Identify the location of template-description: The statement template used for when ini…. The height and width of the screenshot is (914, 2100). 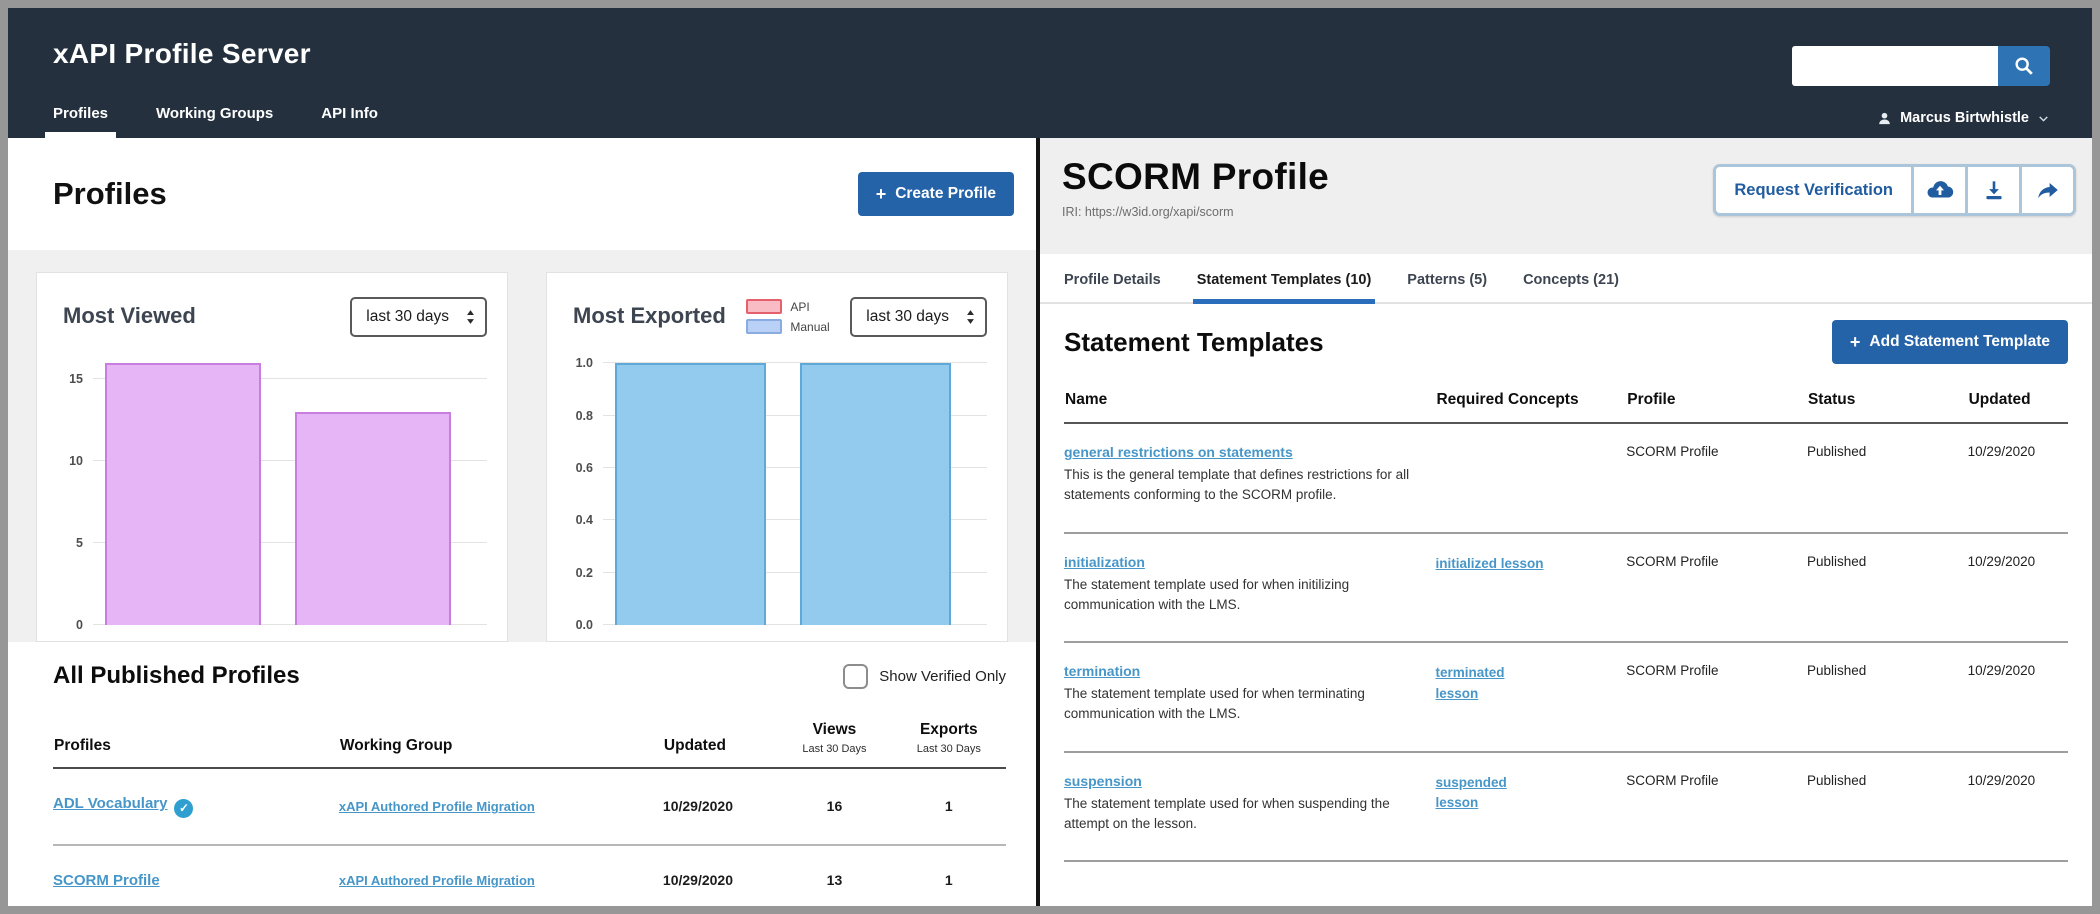
(1207, 594).